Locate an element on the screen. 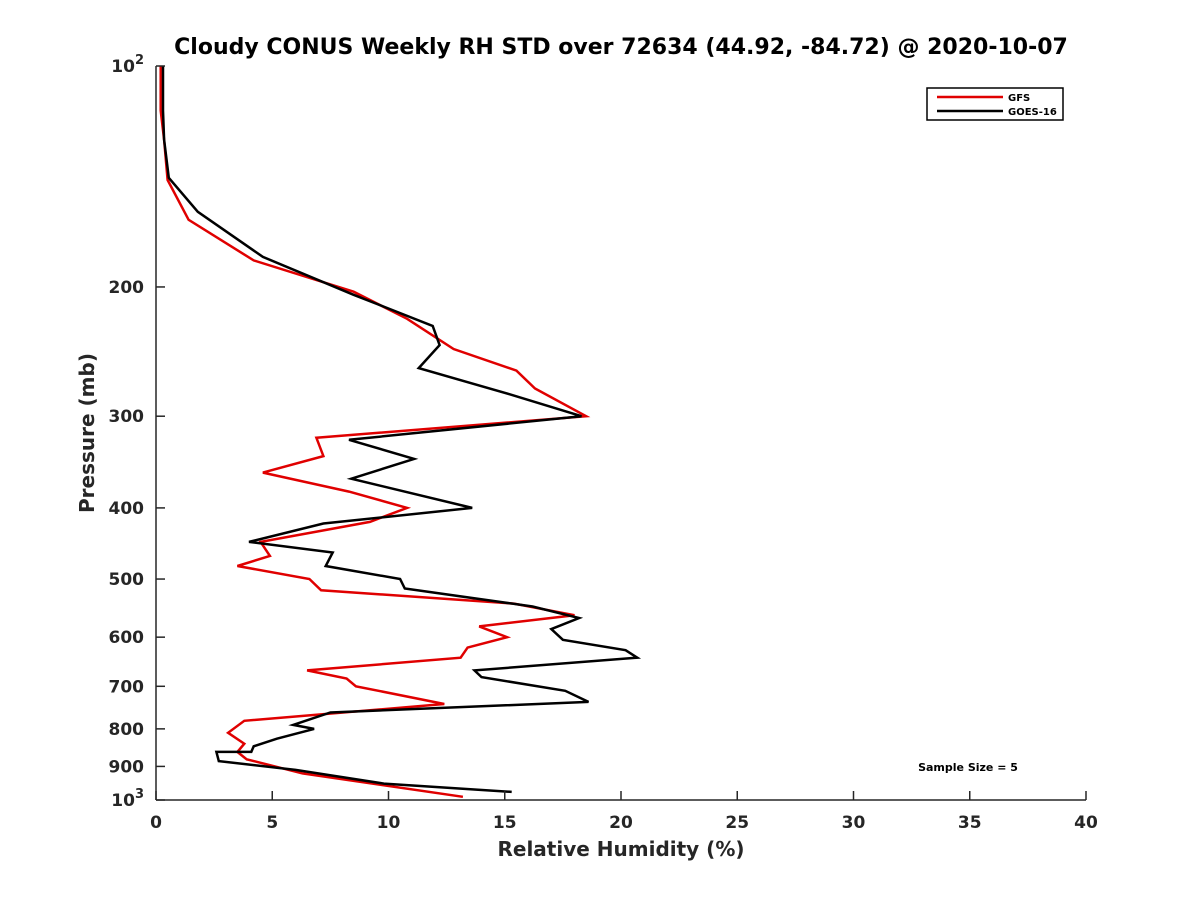 Image resolution: width=1200 pixels, height=900 pixels. legend-box is located at coordinates (995, 104).